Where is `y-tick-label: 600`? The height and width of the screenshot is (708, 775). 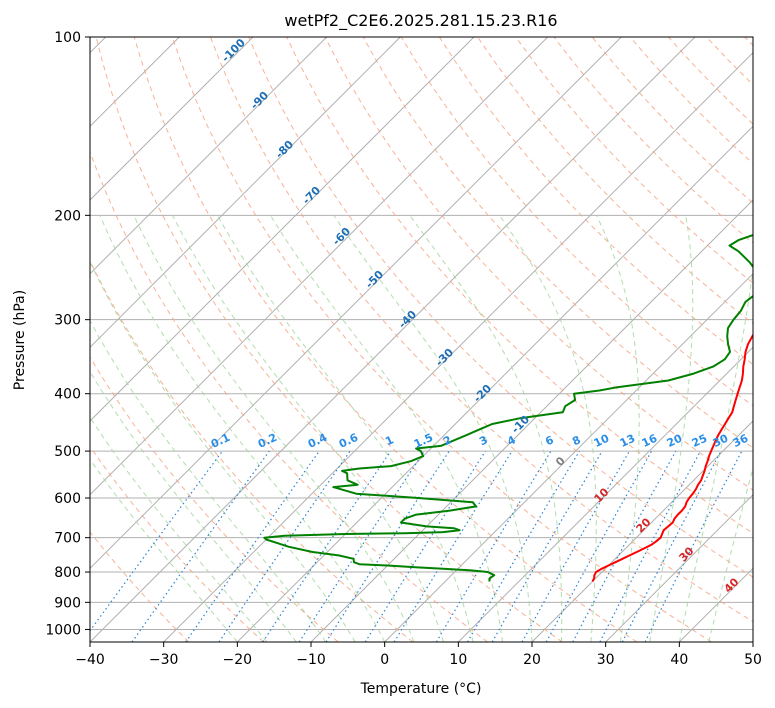
y-tick-label: 600 is located at coordinates (67, 499).